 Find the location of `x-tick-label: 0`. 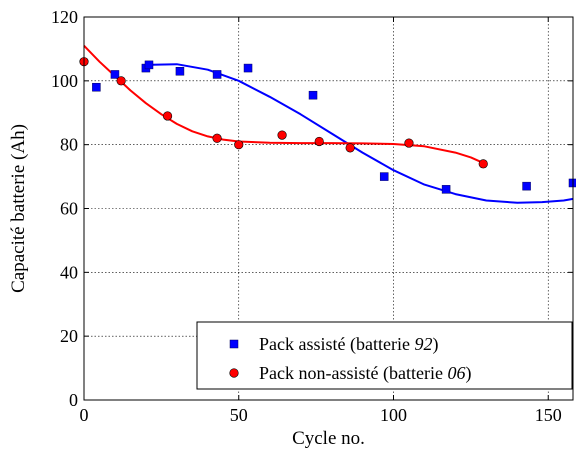

x-tick-label: 0 is located at coordinates (84, 415).